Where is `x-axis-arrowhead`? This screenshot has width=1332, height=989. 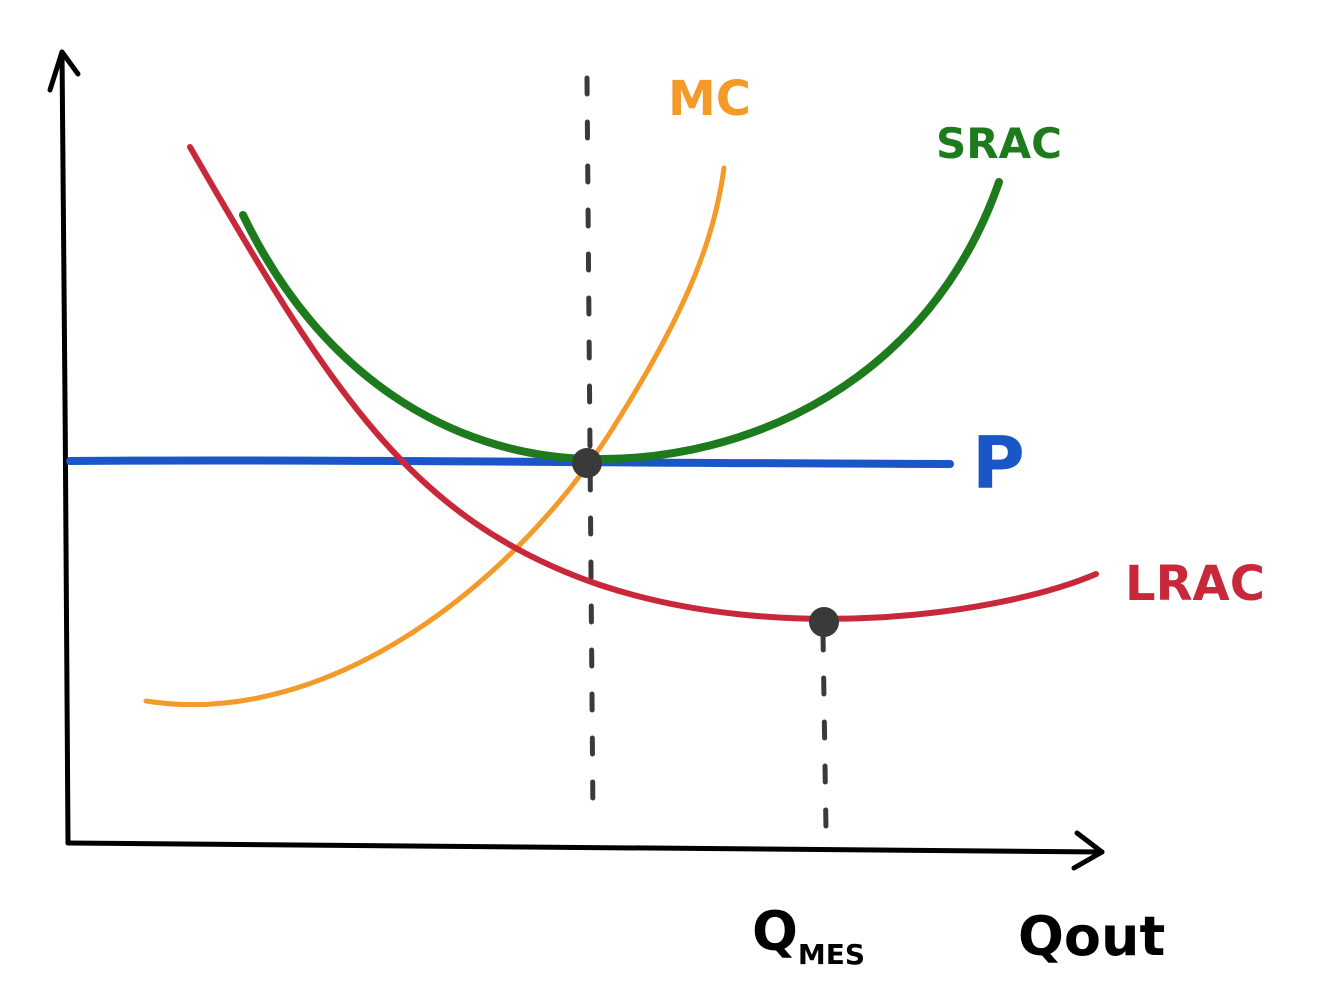 x-axis-arrowhead is located at coordinates (1088, 850).